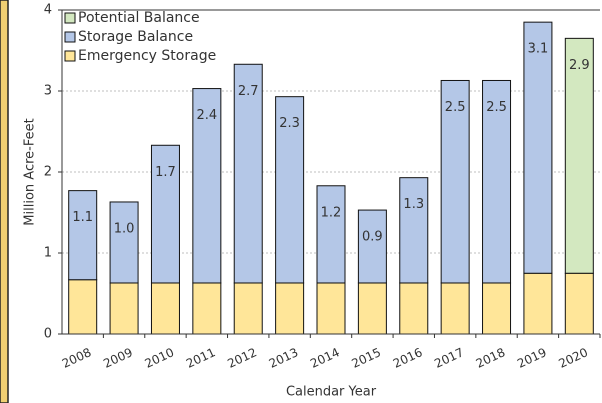 The image size is (602, 403). What do you see at coordinates (48, 91) in the screenshot?
I see `y-tick-label: 3` at bounding box center [48, 91].